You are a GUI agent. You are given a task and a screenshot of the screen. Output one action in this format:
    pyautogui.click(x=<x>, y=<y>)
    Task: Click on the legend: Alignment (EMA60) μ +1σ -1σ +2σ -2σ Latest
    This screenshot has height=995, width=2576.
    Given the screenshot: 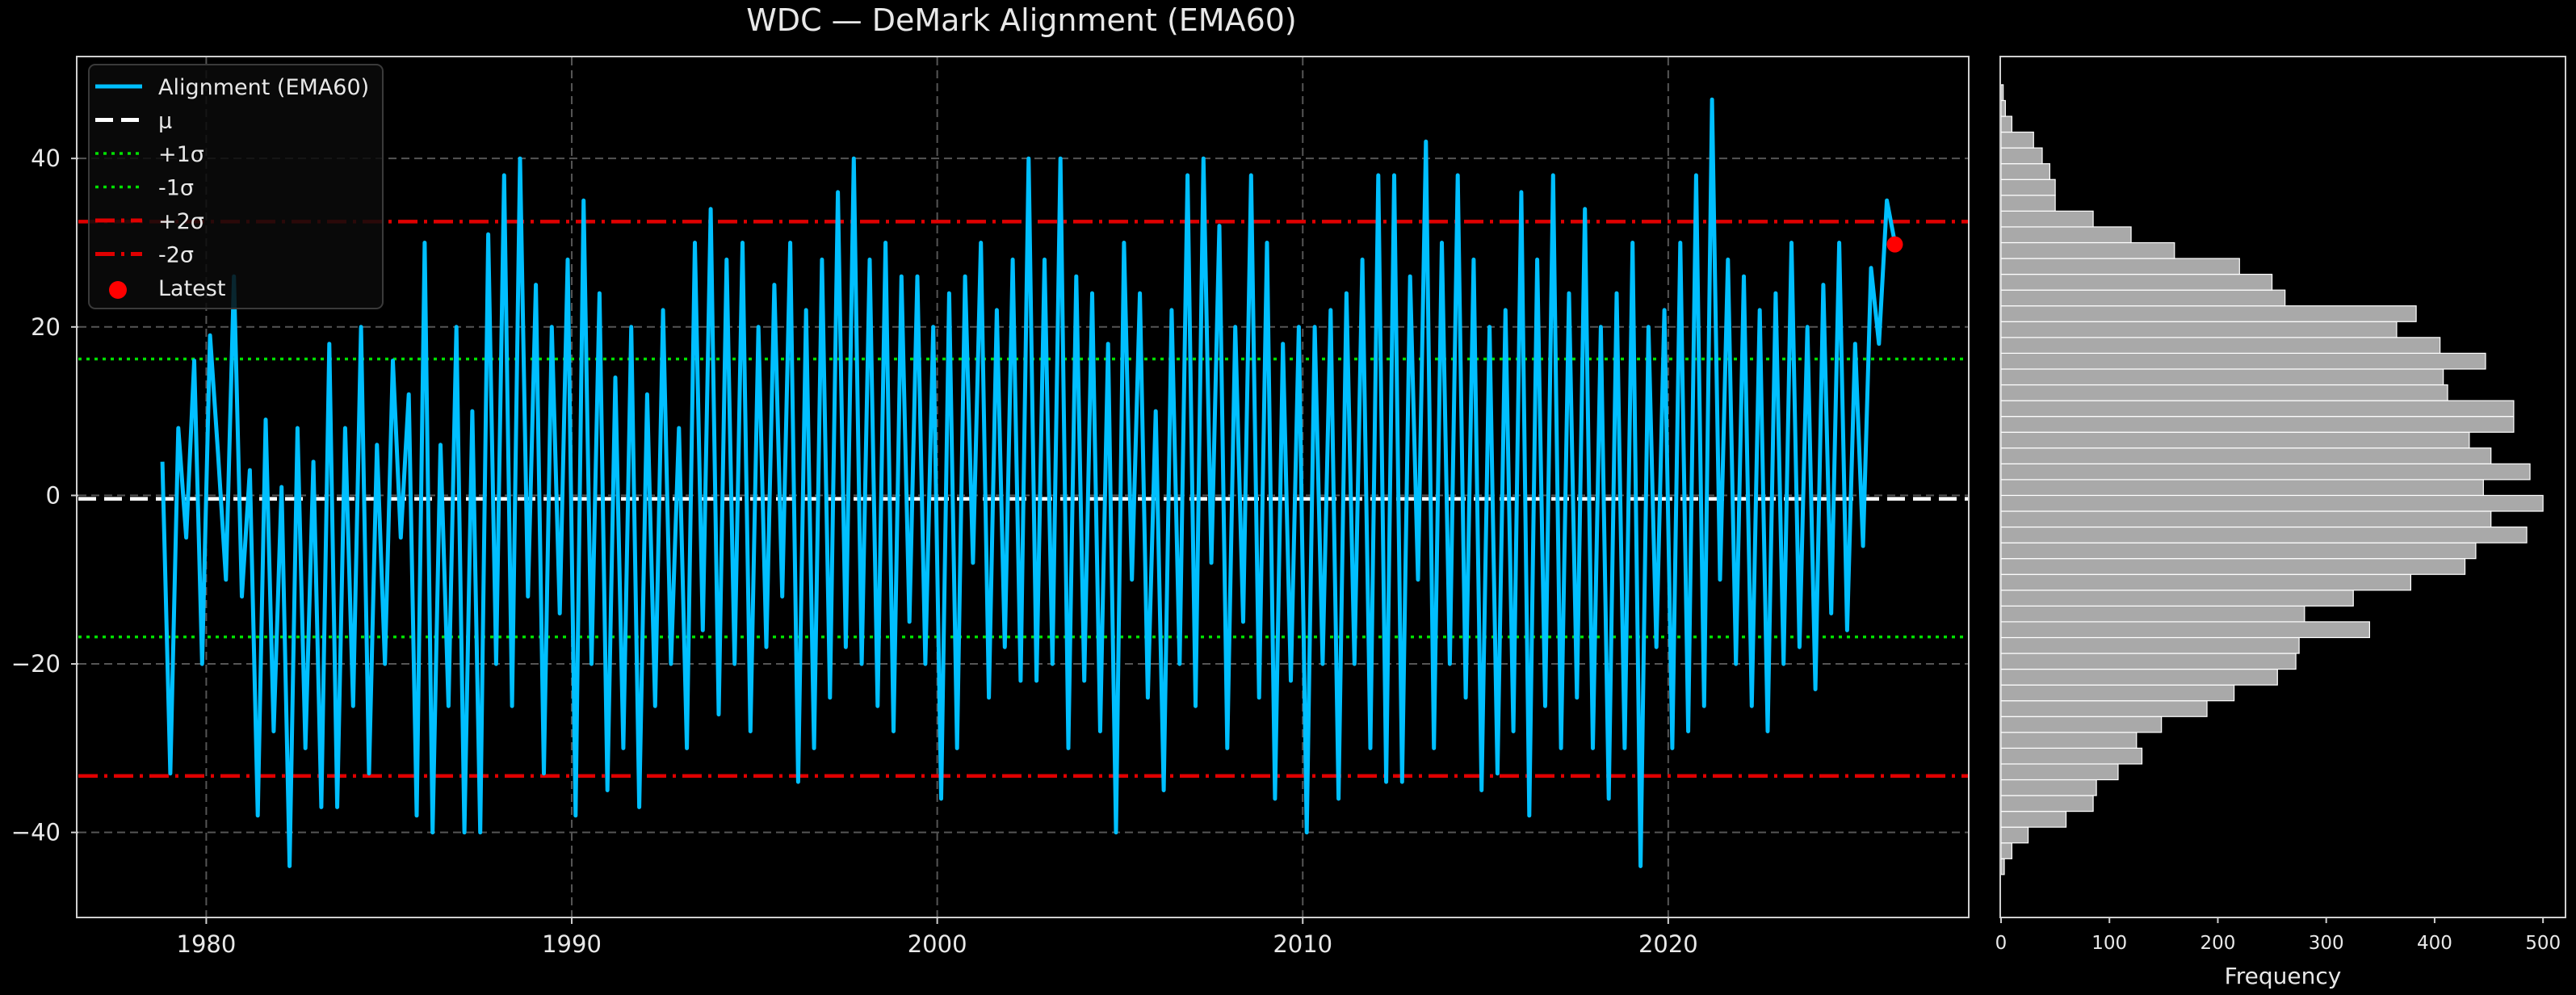 What is the action you would take?
    pyautogui.click(x=236, y=186)
    